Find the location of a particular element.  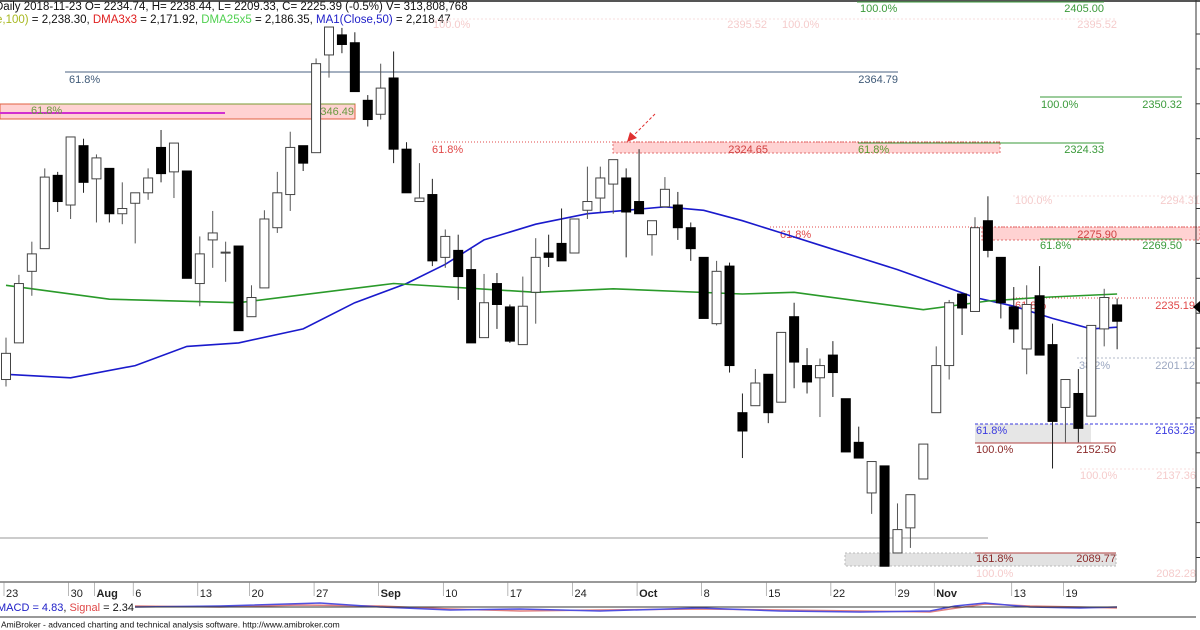

fib-value: 2364.79 is located at coordinates (878, 80).